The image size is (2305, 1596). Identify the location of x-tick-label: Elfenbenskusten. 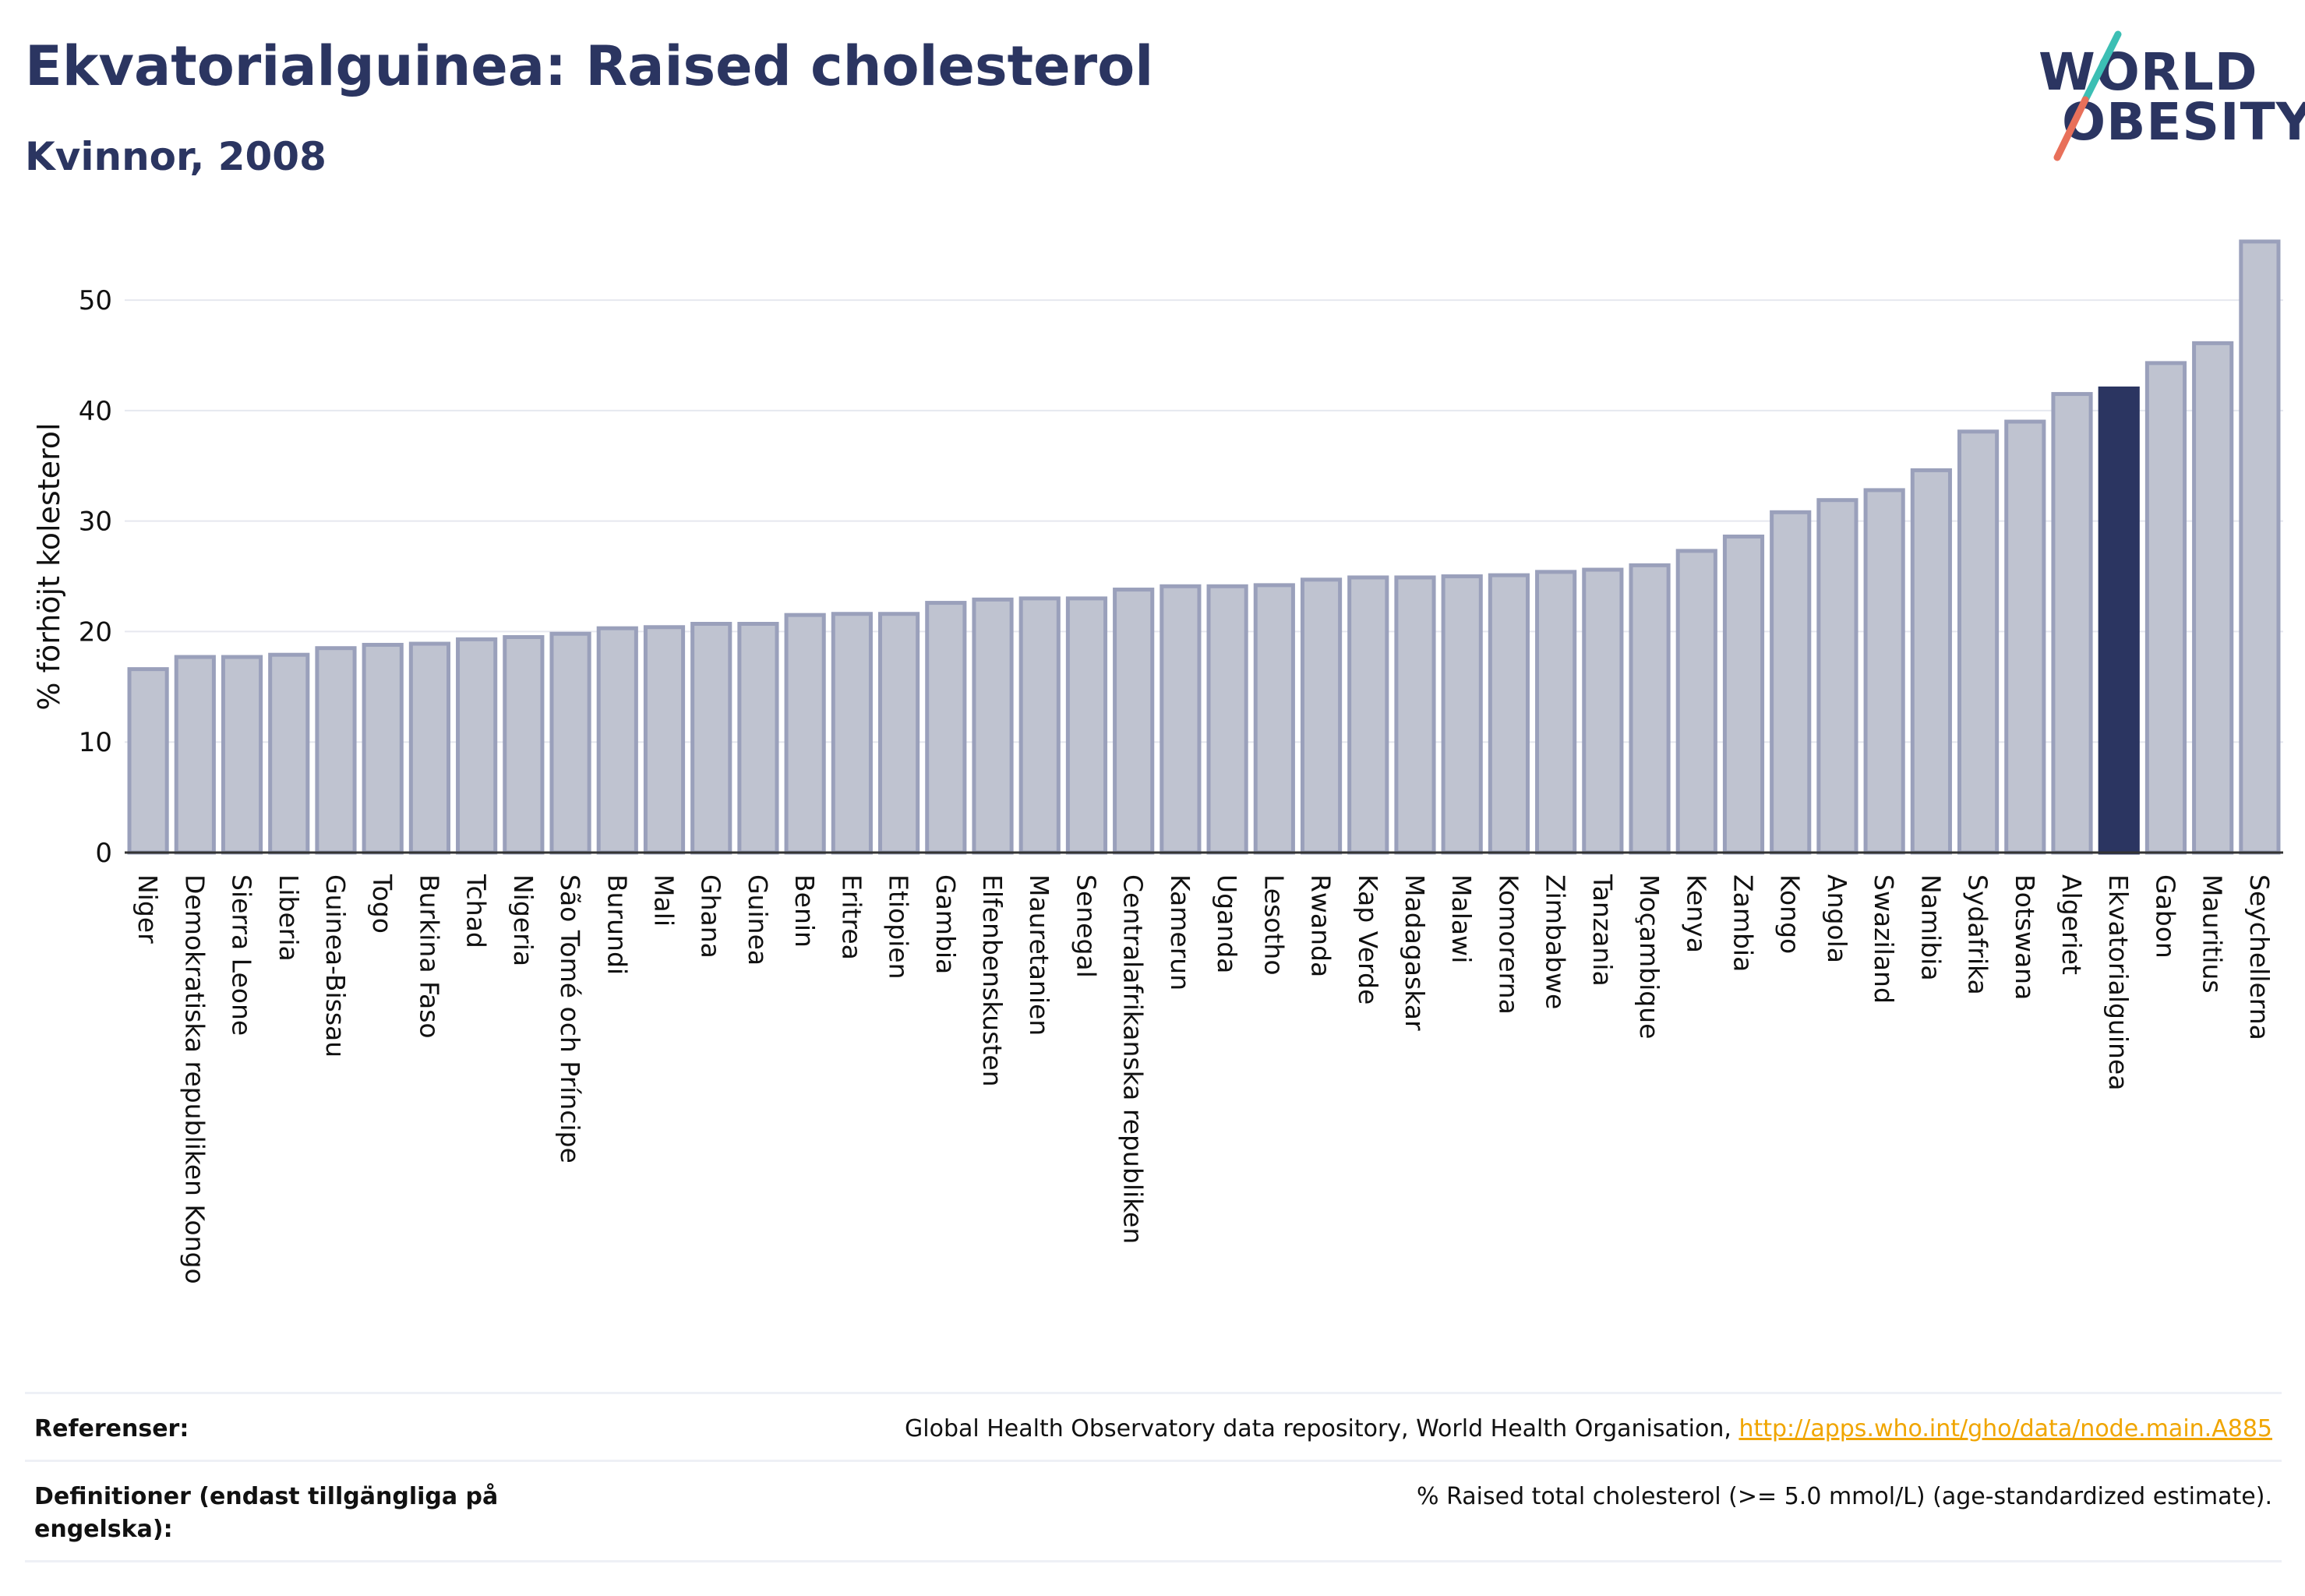
(992, 980).